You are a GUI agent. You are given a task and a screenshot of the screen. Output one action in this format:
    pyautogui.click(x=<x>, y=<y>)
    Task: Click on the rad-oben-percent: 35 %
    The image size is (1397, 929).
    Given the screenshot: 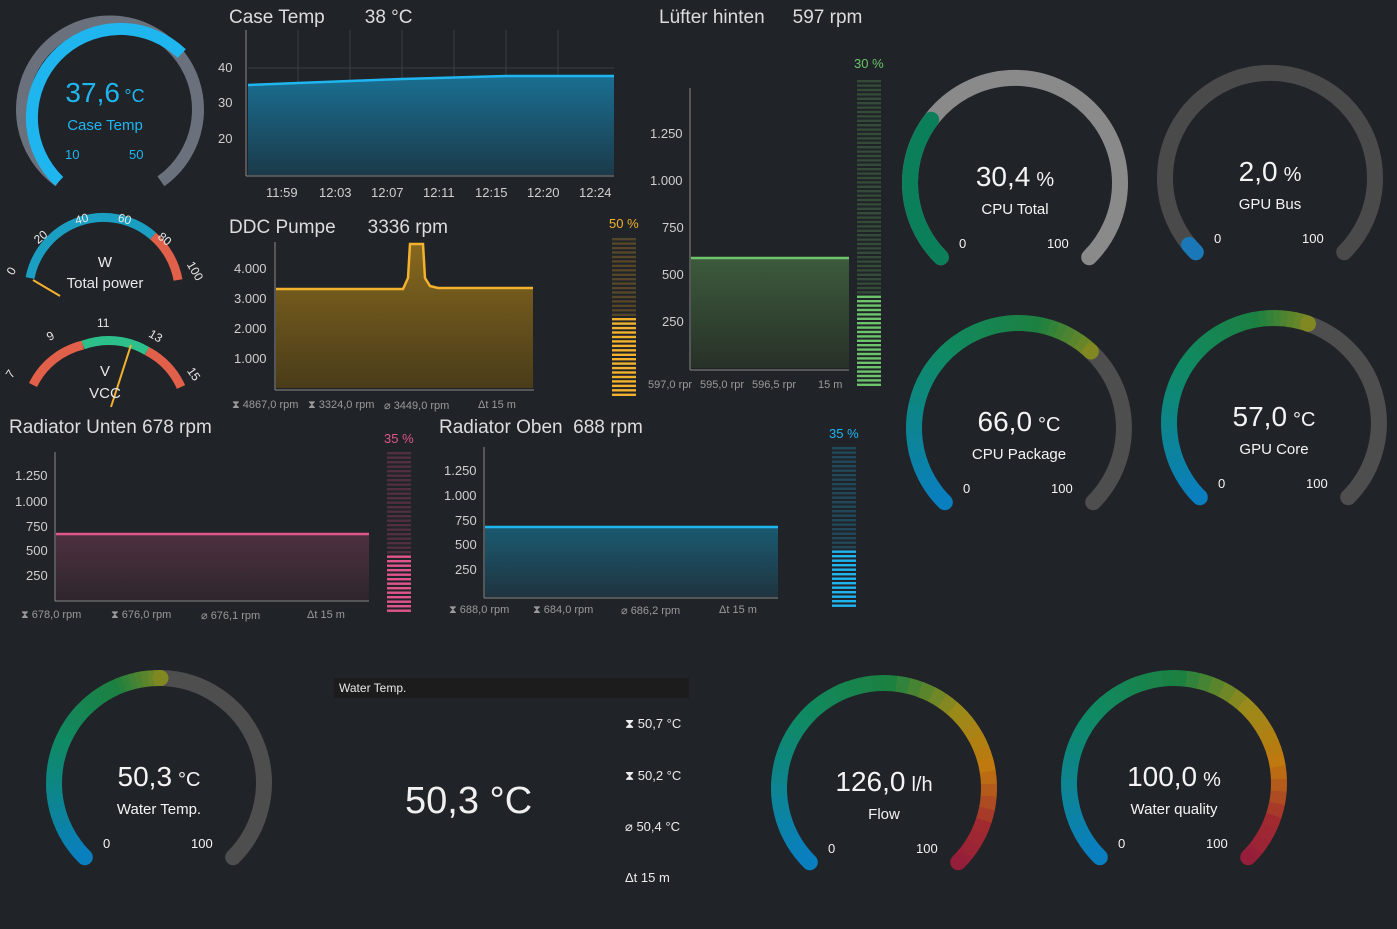 What is the action you would take?
    pyautogui.click(x=844, y=433)
    